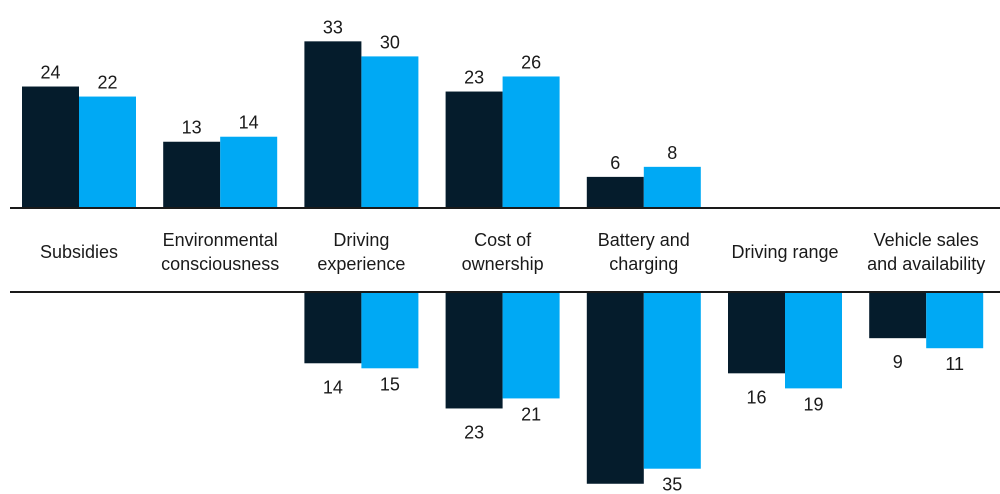 This screenshot has height=494, width=1000. Describe the element at coordinates (361, 252) in the screenshot. I see `category-label-driving-experience: Driving experience` at that location.